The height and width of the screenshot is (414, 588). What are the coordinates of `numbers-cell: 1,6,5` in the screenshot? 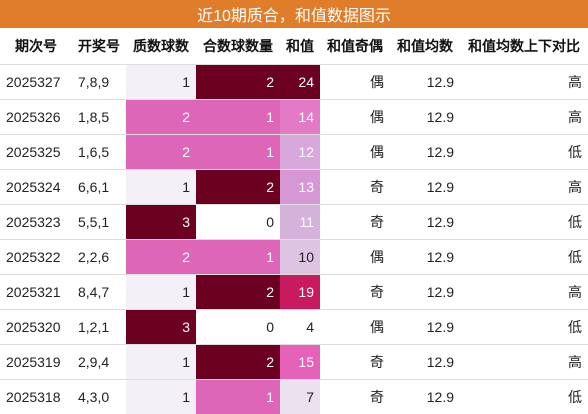 It's located at (99, 152).